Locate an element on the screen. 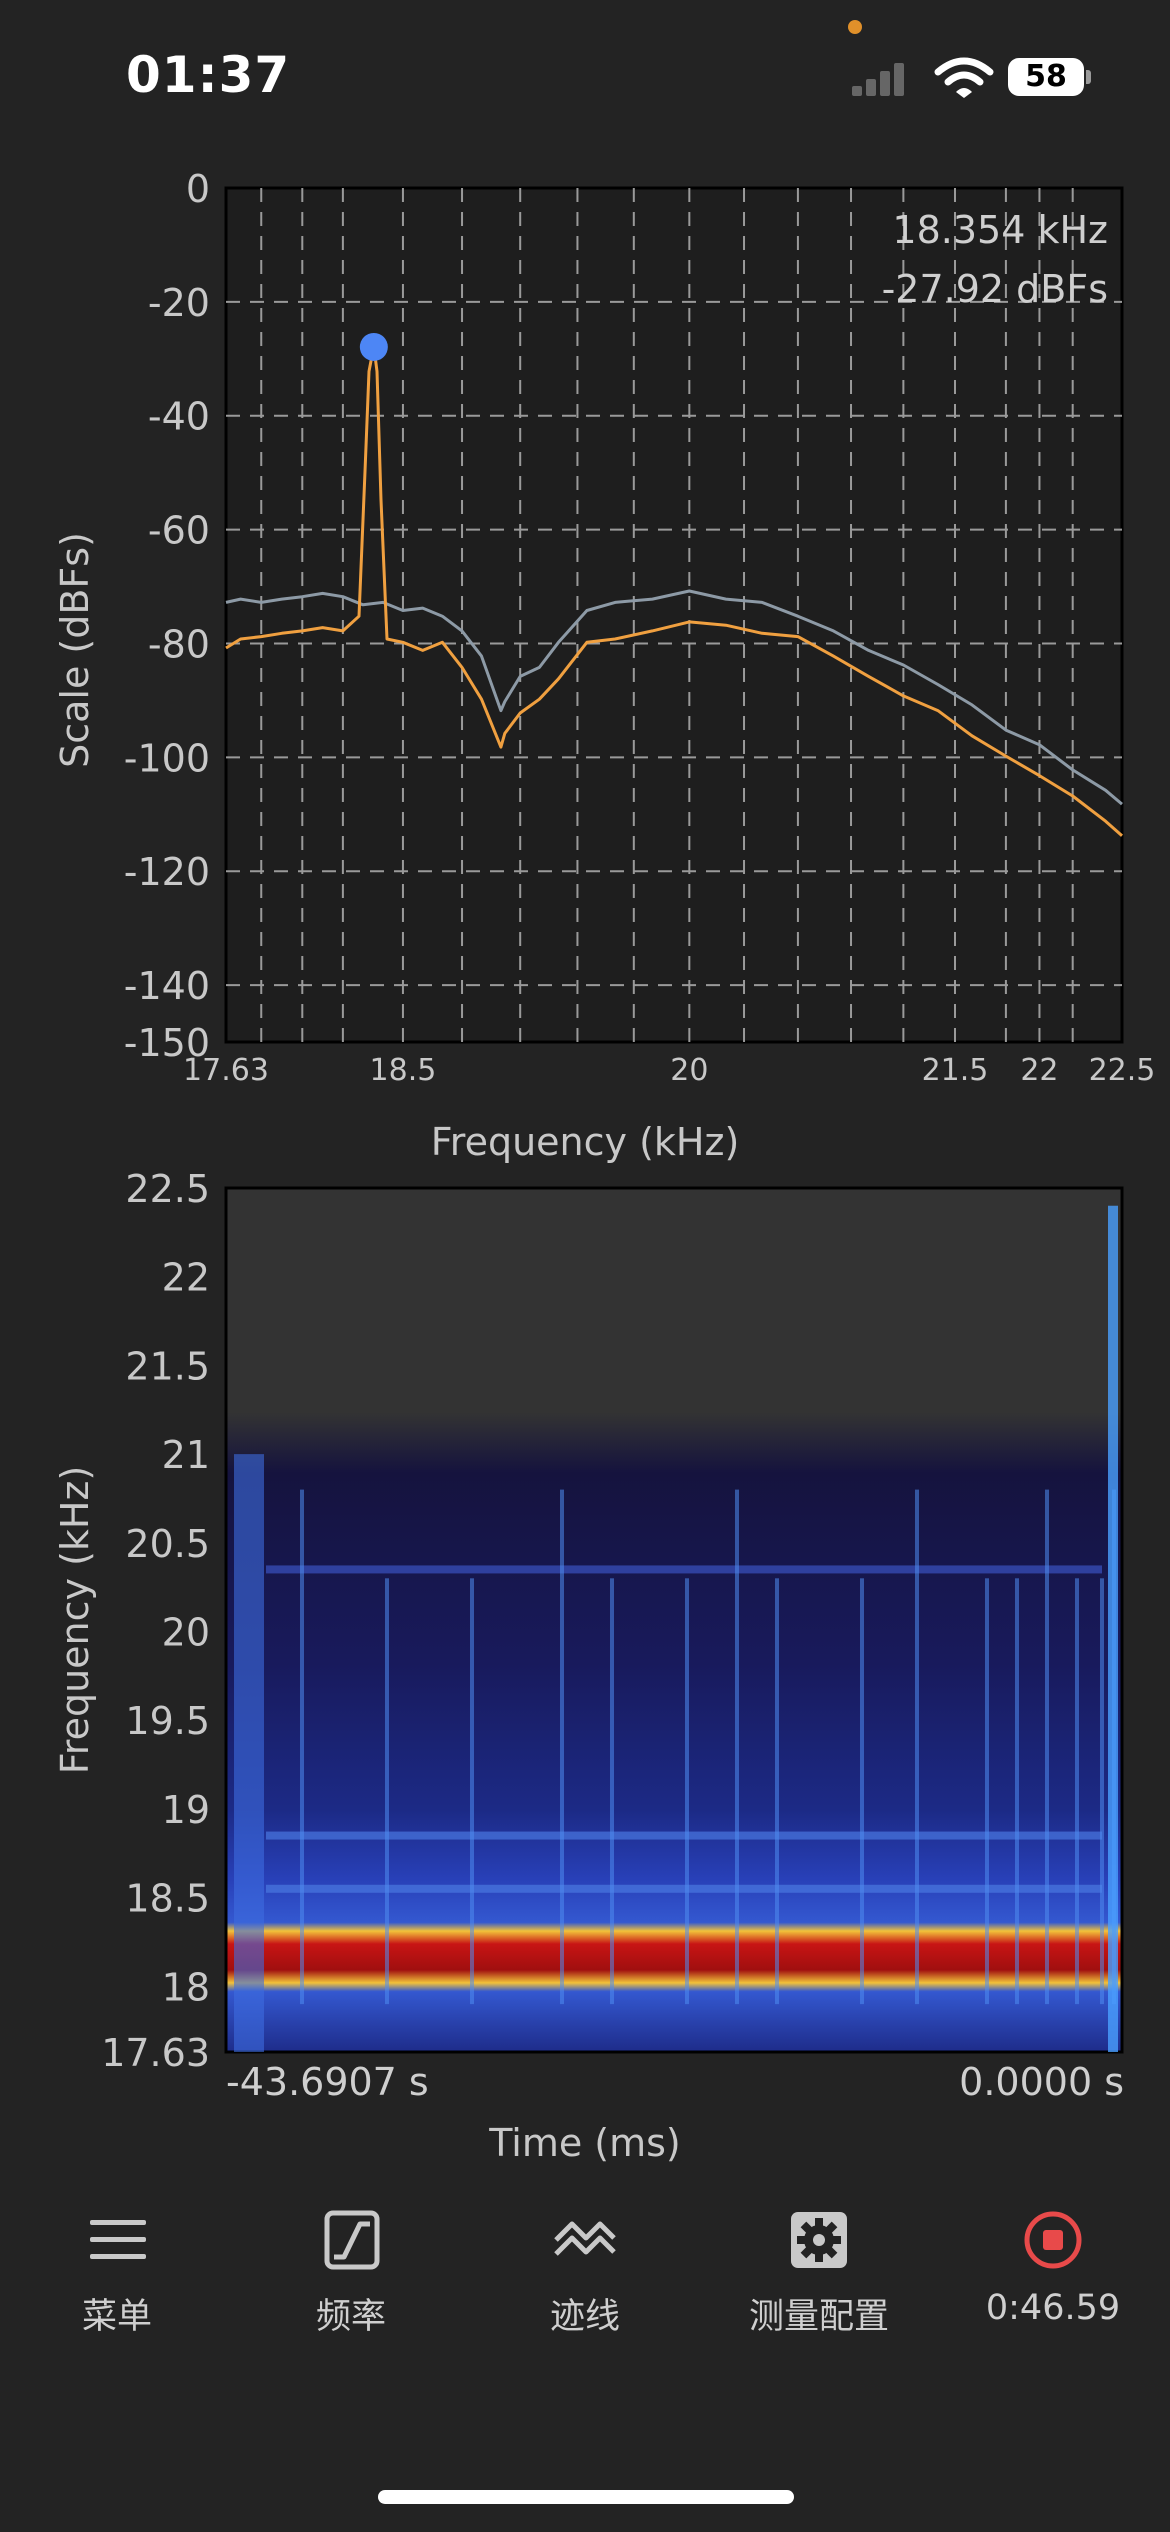 This screenshot has width=1170, height=2532. trace-button: 迹线 is located at coordinates (585, 2295).